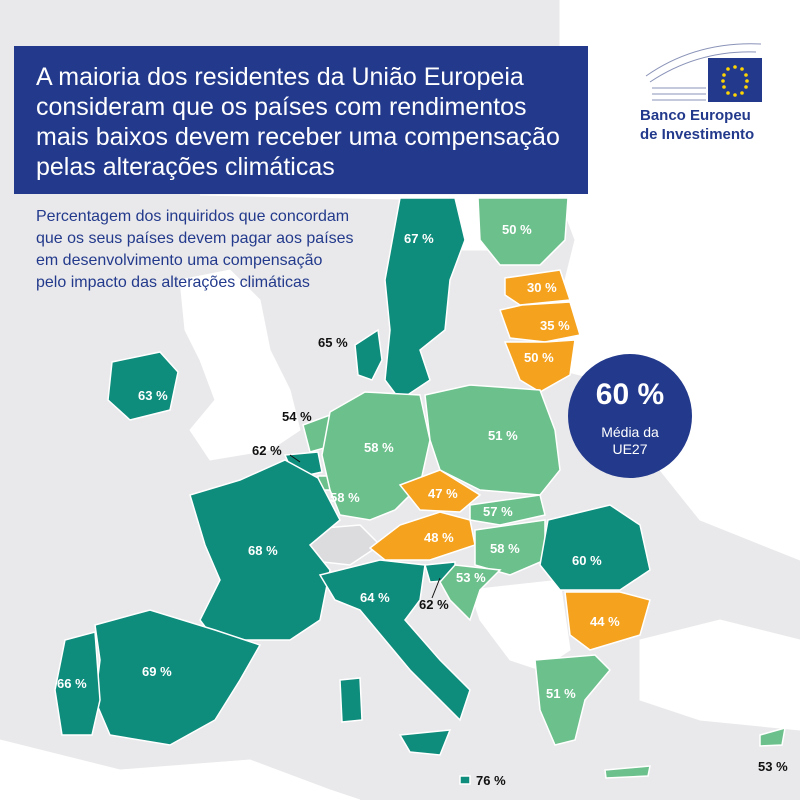  I want to click on denmark-label: 65 %, so click(333, 342).